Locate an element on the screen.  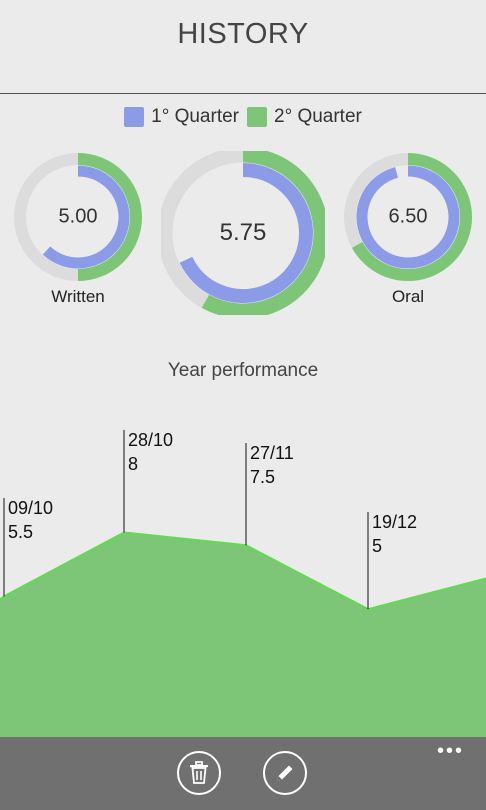
legend-item-q2: 2° Quarter is located at coordinates (304, 117).